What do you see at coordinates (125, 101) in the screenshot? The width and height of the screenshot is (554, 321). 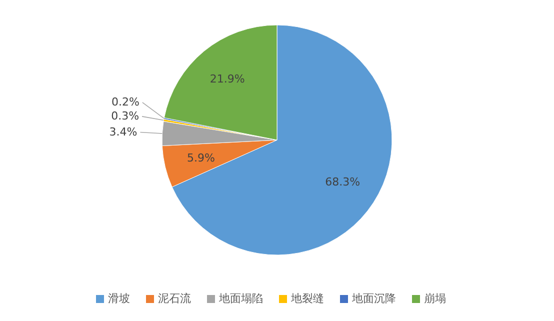 I see `data-label: 0.2%` at bounding box center [125, 101].